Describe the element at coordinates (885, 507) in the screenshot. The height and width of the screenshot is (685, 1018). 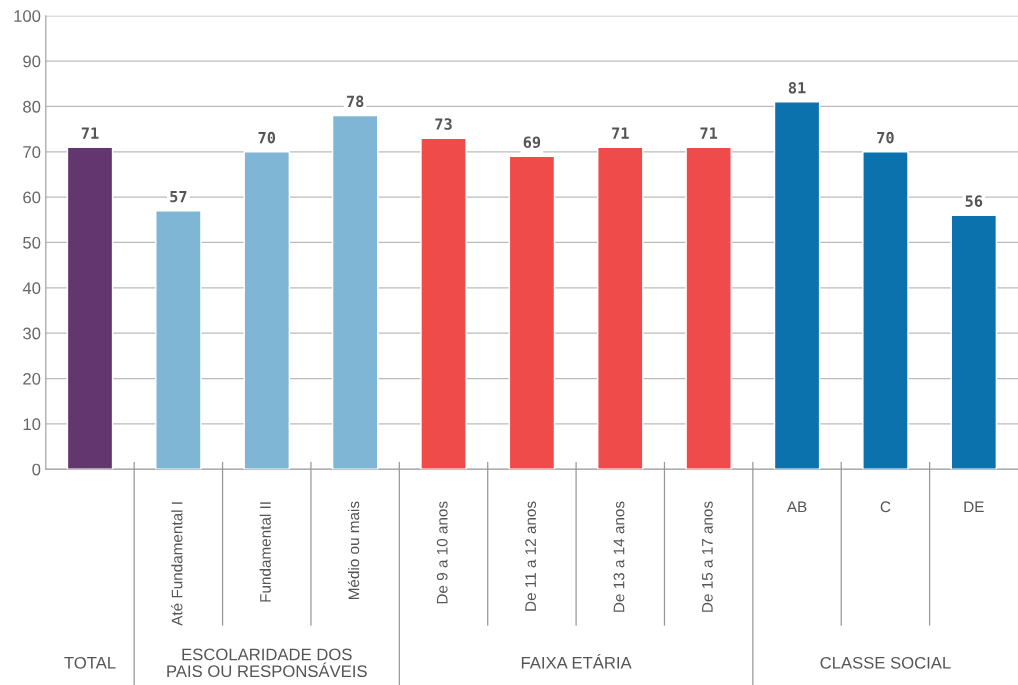
I see `x-tick-label: C` at that location.